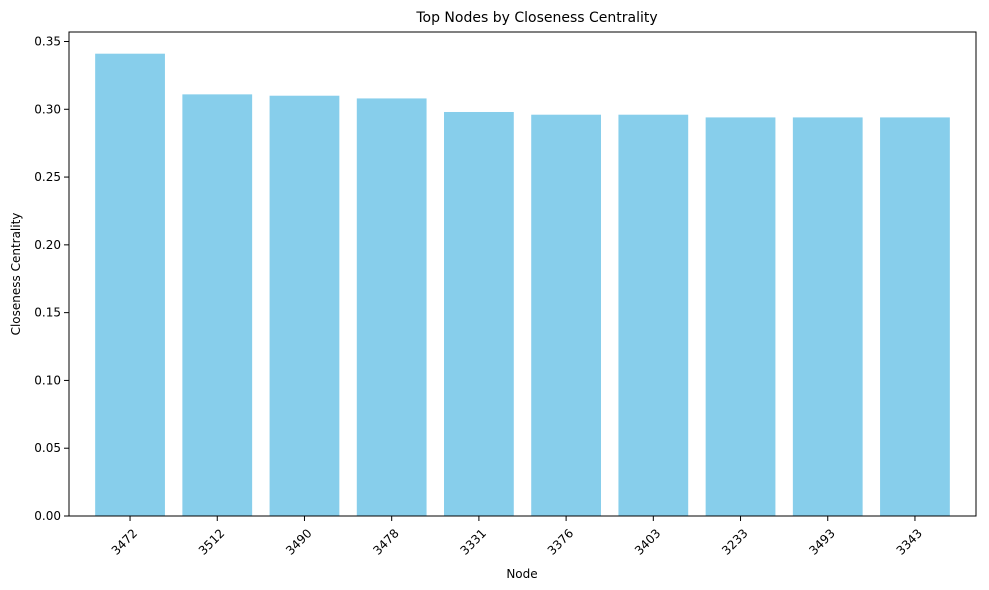 The height and width of the screenshot is (590, 989). Describe the element at coordinates (47, 109) in the screenshot. I see `y-tick-label: 0.30` at that location.